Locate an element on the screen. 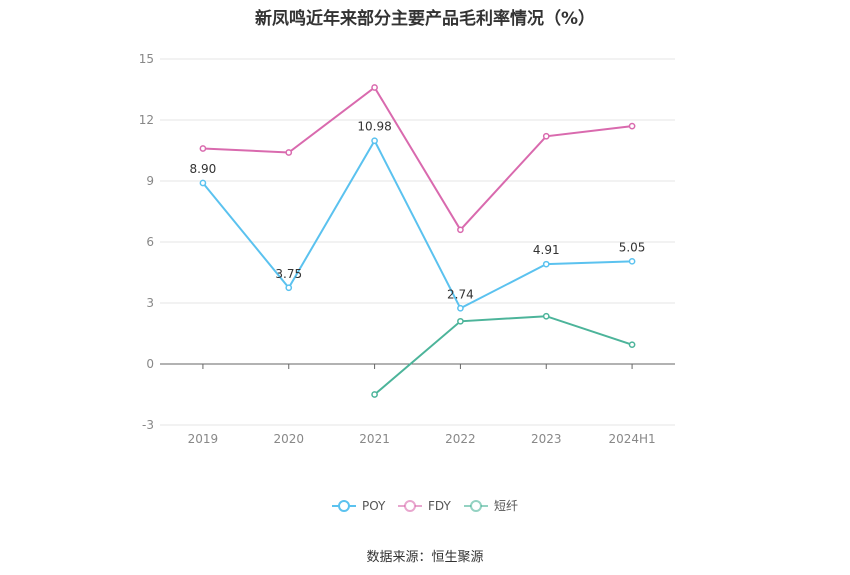 This screenshot has height=575, width=850. data-label: 10.98 is located at coordinates (374, 127).